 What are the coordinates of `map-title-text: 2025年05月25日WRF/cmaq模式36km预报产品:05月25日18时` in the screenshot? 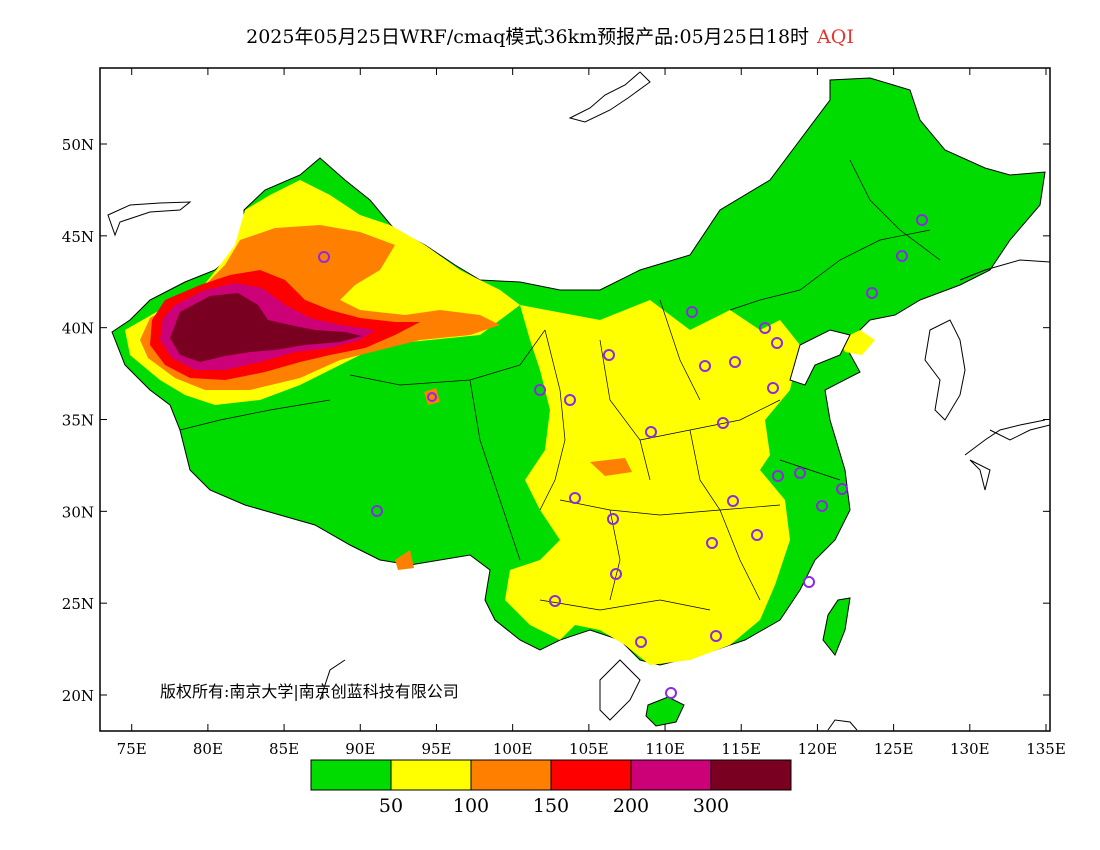 It's located at (528, 37).